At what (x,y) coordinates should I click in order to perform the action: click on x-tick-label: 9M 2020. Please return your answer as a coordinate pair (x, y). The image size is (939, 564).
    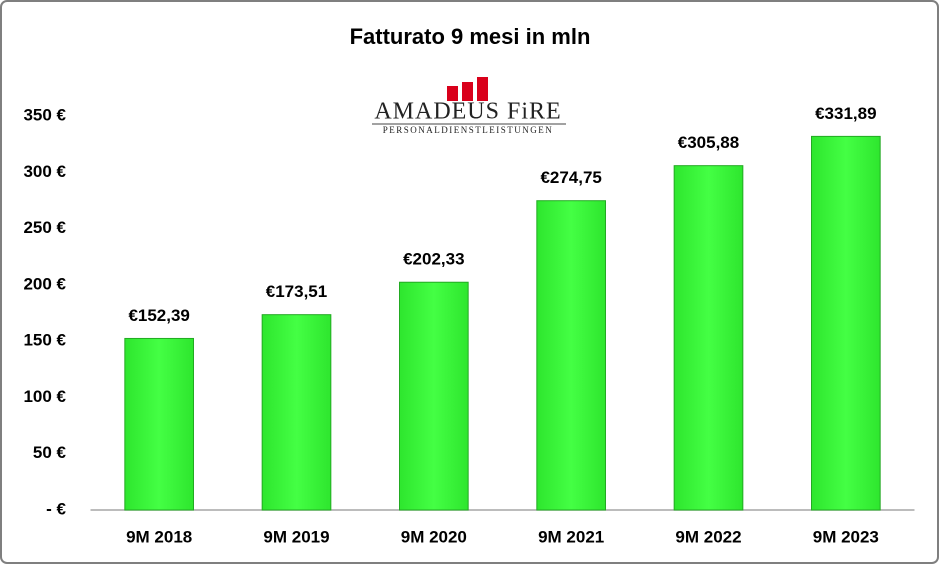
    Looking at the image, I should click on (434, 536).